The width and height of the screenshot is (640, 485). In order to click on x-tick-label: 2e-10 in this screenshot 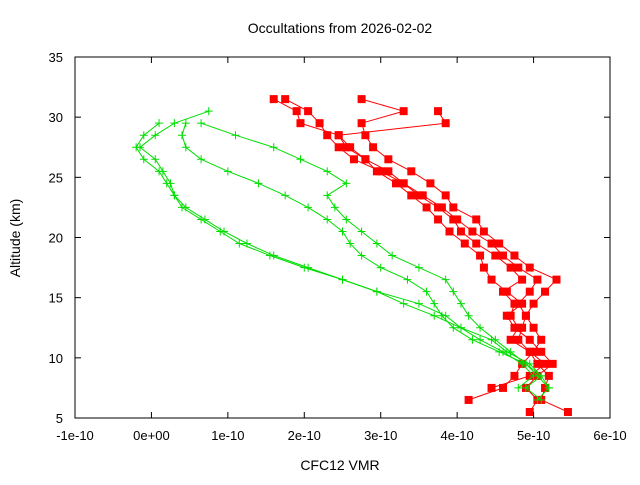, I will do `click(304, 435)`.